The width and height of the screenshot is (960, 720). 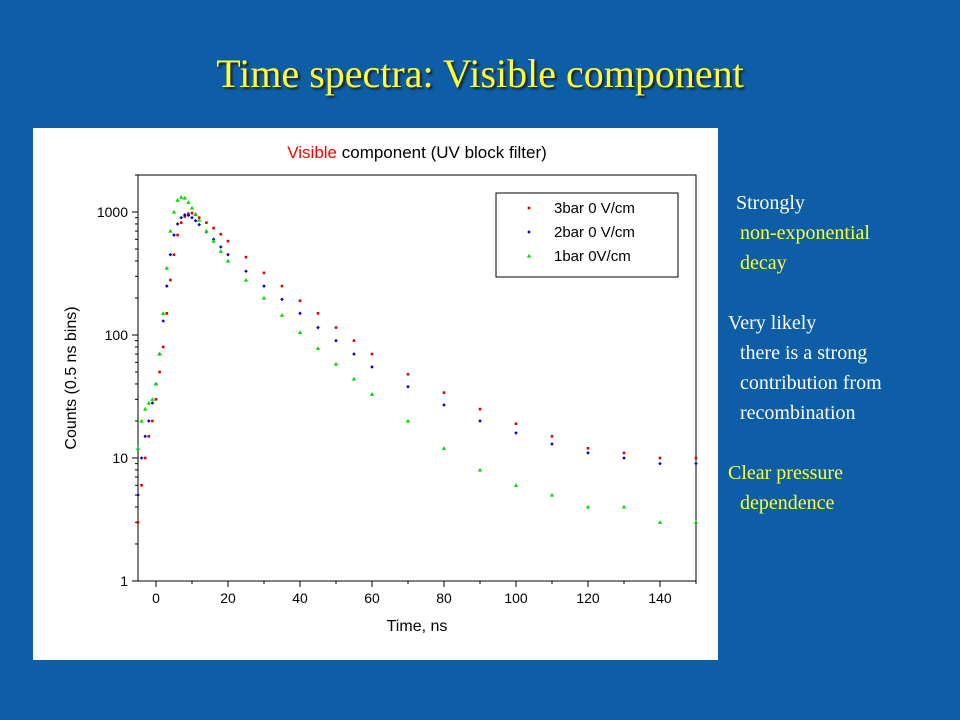 I want to click on y-tick-label: 1, so click(x=124, y=581).